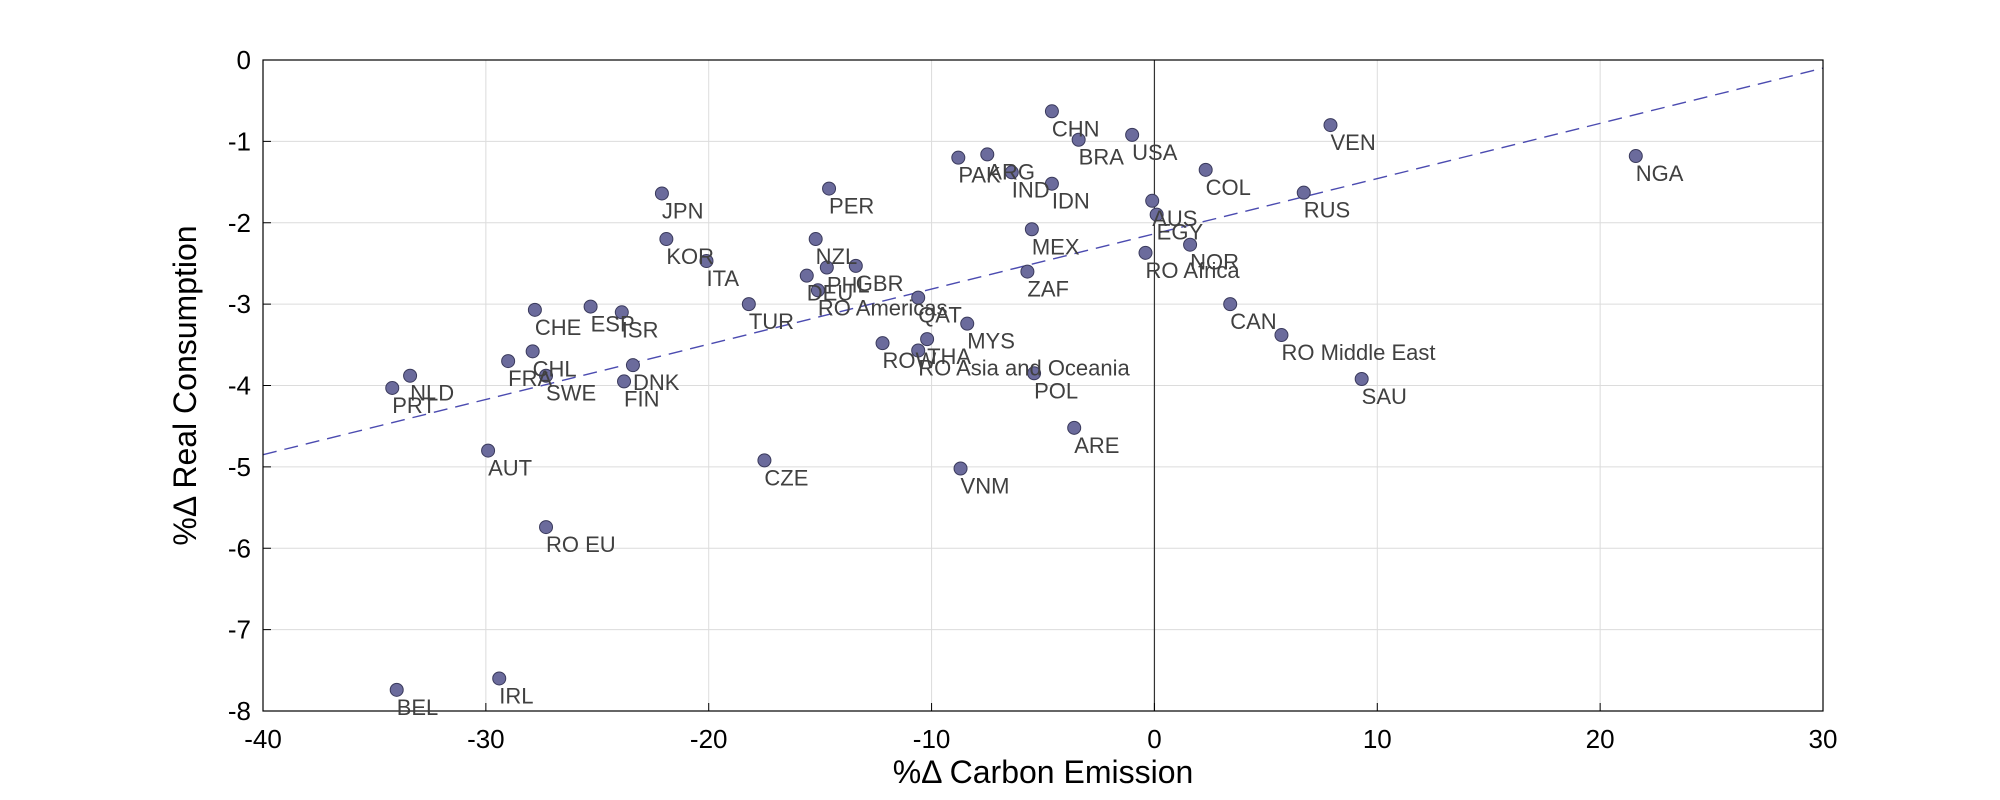 This screenshot has width=2000, height=800. Describe the element at coordinates (239, 386) in the screenshot. I see `y-tick-label: -4` at that location.